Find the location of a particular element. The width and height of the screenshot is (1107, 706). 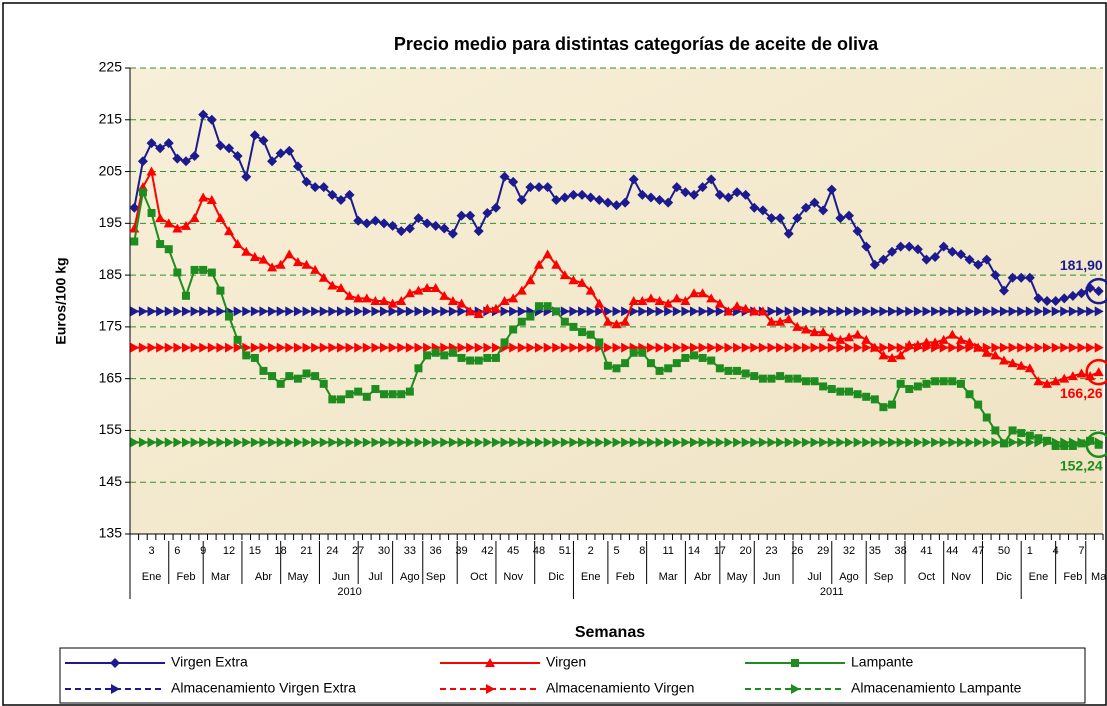

x-year-label: 2011 is located at coordinates (832, 592).